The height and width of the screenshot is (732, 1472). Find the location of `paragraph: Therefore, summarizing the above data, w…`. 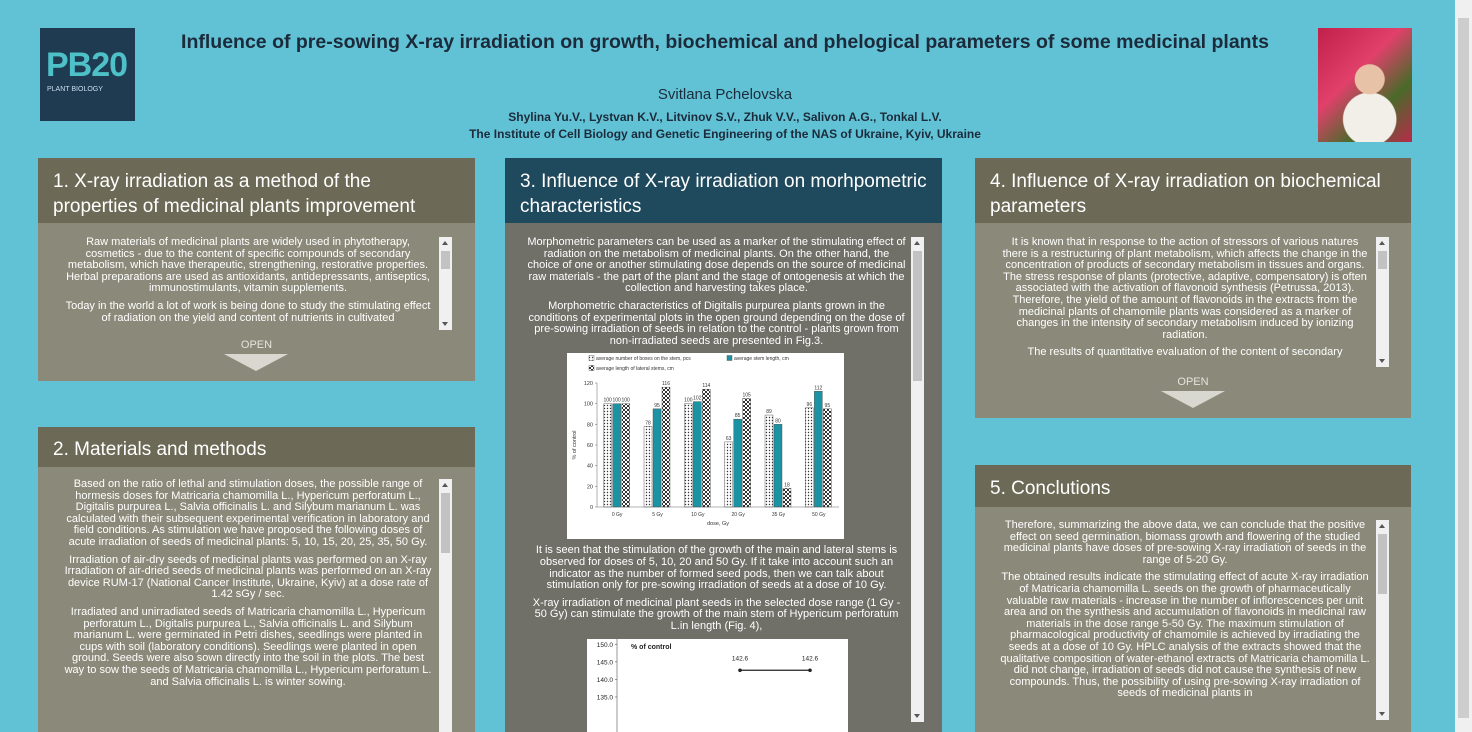

paragraph: Therefore, summarizing the above data, w… is located at coordinates (1185, 543).